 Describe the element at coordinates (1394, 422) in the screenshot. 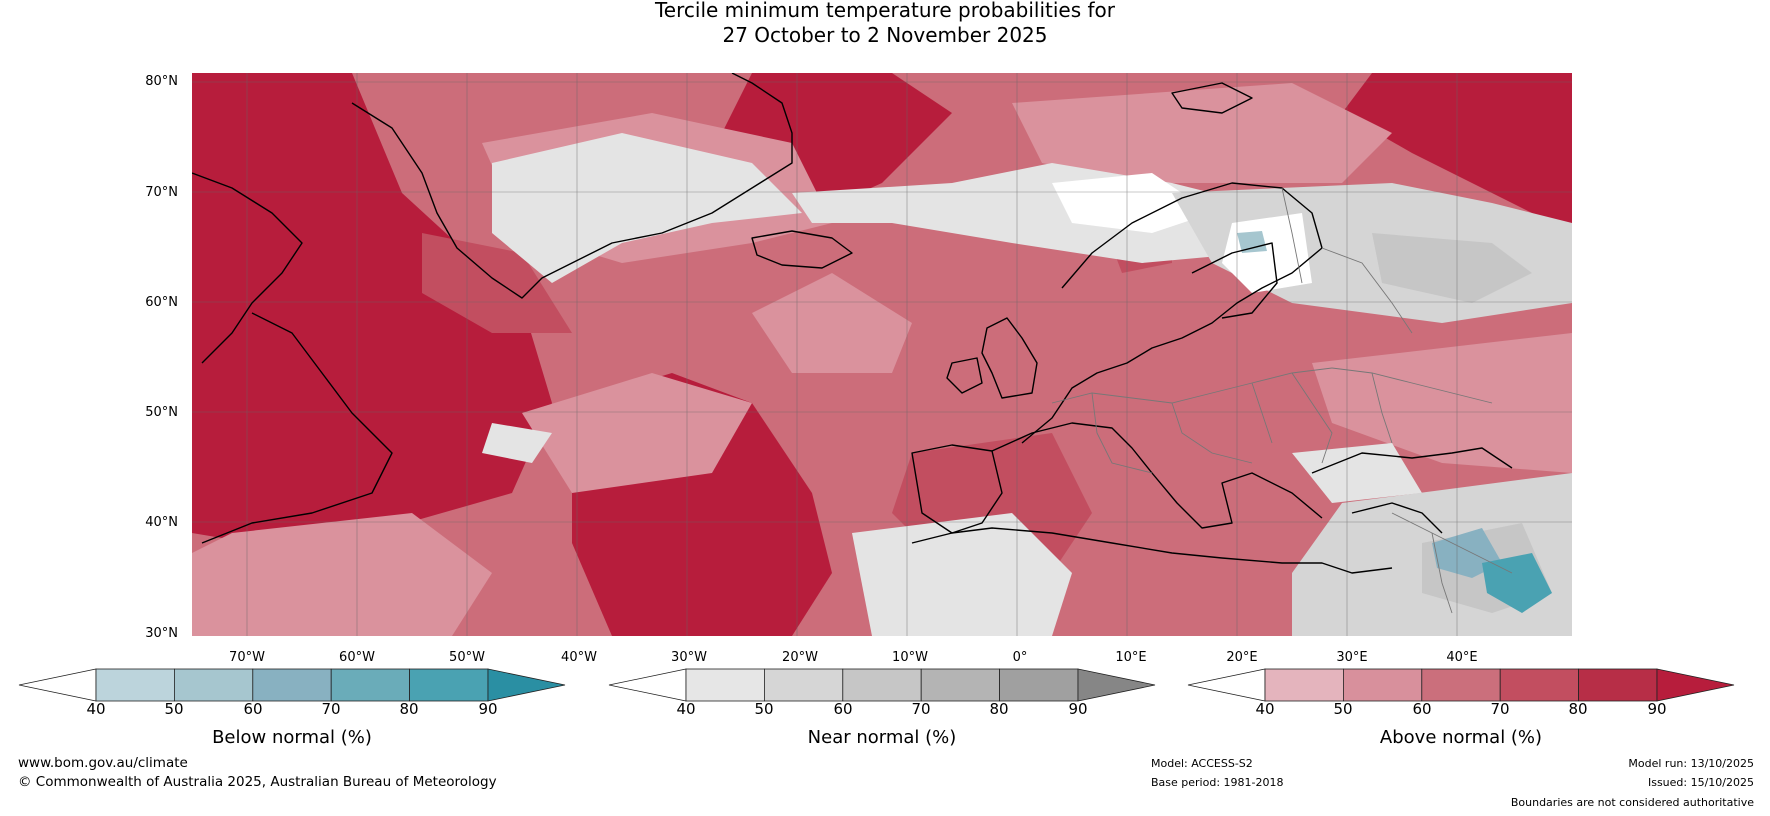

I see `field-below-normal` at that location.